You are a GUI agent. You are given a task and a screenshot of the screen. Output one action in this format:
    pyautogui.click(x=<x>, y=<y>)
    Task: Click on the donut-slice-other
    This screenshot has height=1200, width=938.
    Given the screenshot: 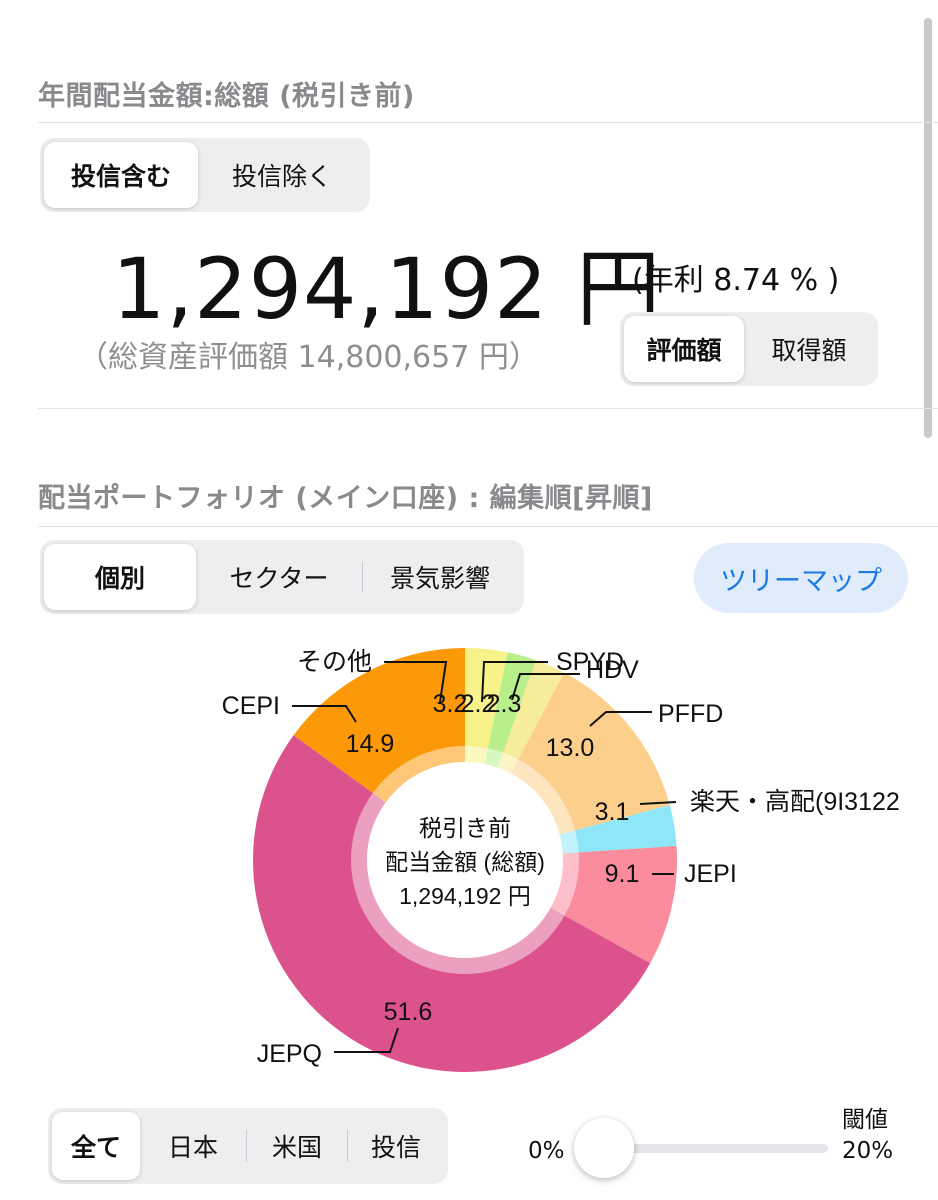 What is the action you would take?
    pyautogui.click(x=486, y=706)
    